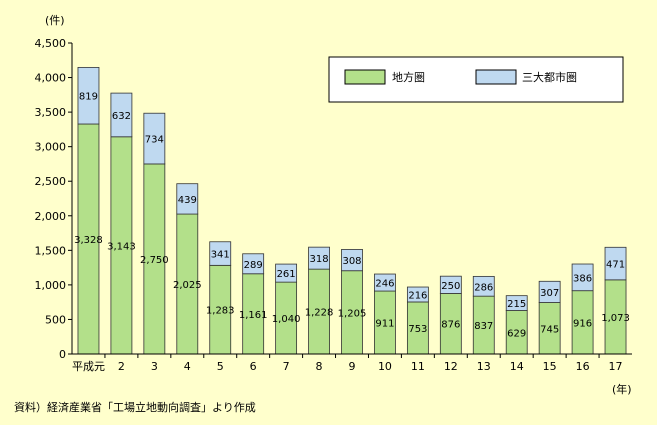 This screenshot has height=425, width=657. What do you see at coordinates (121, 246) in the screenshot?
I see `data-label-chihouken: 3,143` at bounding box center [121, 246].